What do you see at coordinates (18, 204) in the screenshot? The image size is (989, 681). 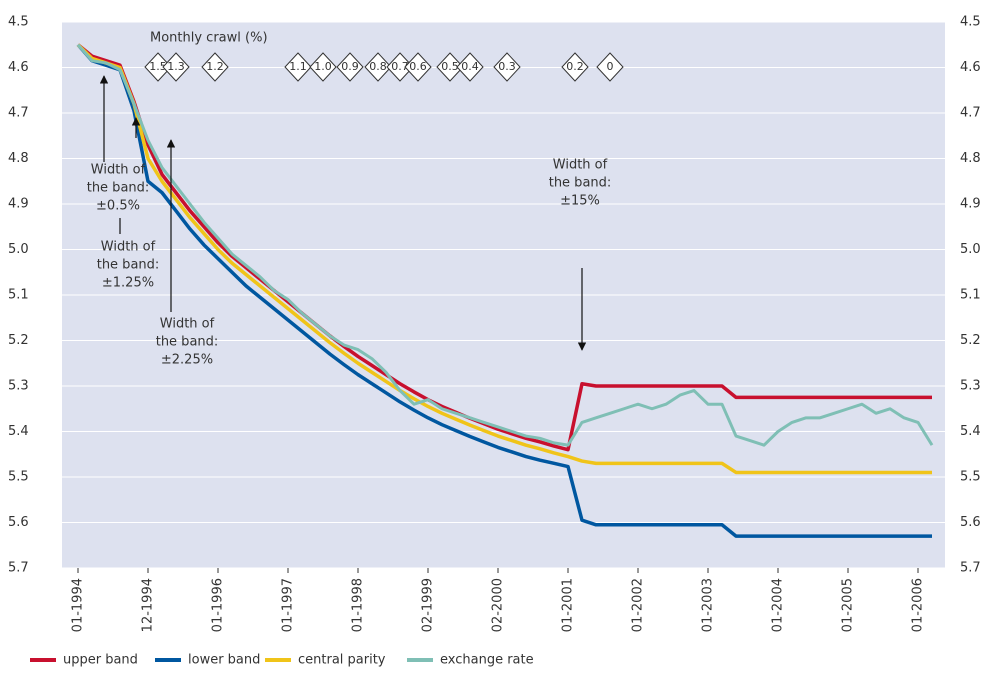 I see `y-tick-label: 4.9` at bounding box center [18, 204].